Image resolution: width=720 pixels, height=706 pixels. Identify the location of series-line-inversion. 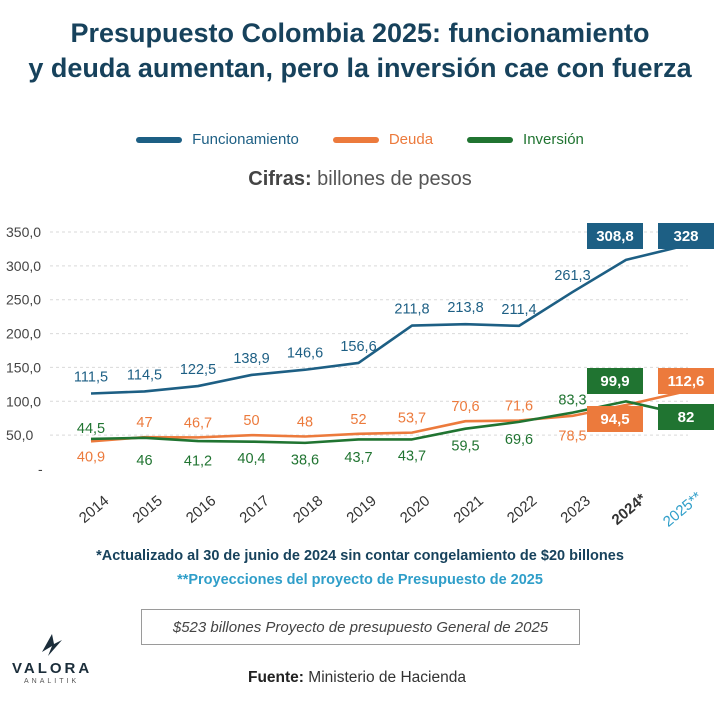
(385, 422).